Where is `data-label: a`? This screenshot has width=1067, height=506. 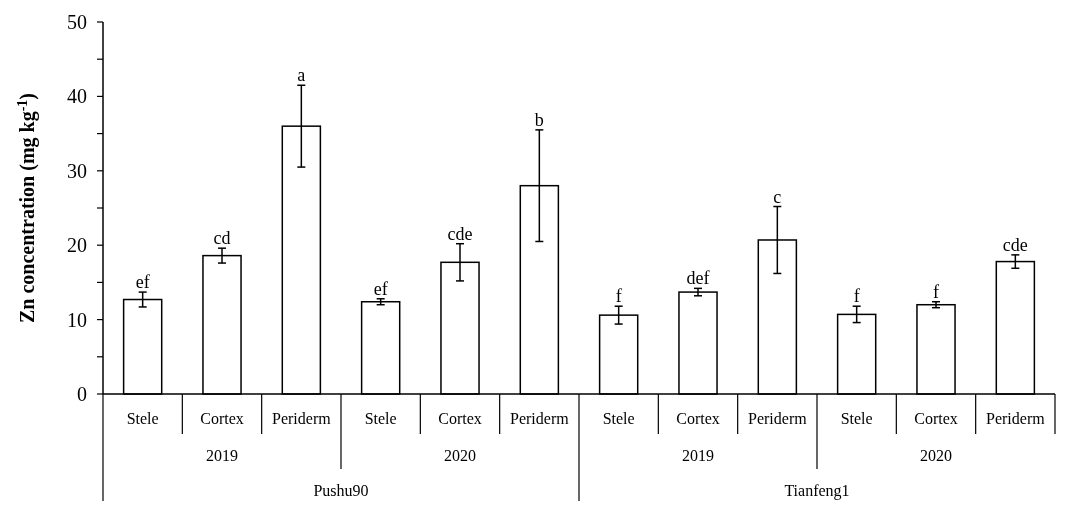
data-label: a is located at coordinates (301, 75).